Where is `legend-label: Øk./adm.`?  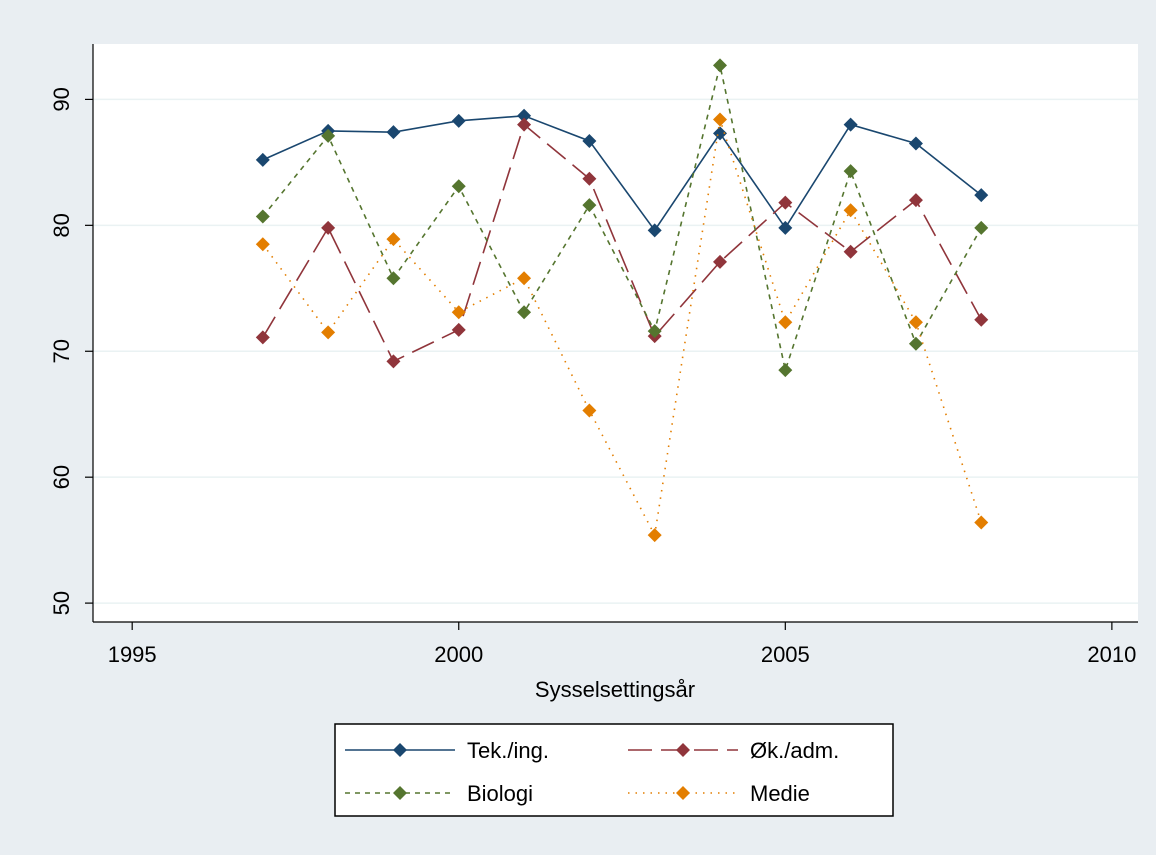 legend-label: Øk./adm. is located at coordinates (794, 750).